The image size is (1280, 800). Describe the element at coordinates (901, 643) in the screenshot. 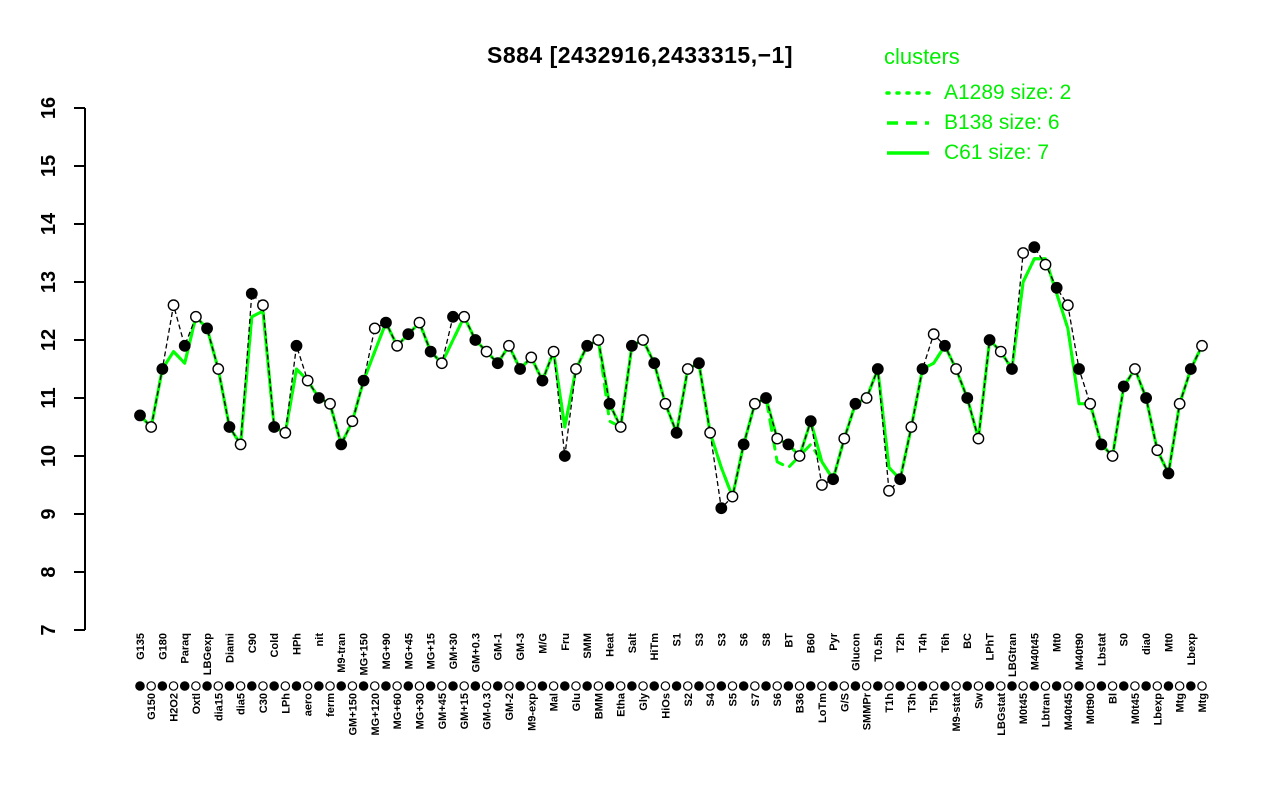

I see `x-axis-label: T2h` at that location.